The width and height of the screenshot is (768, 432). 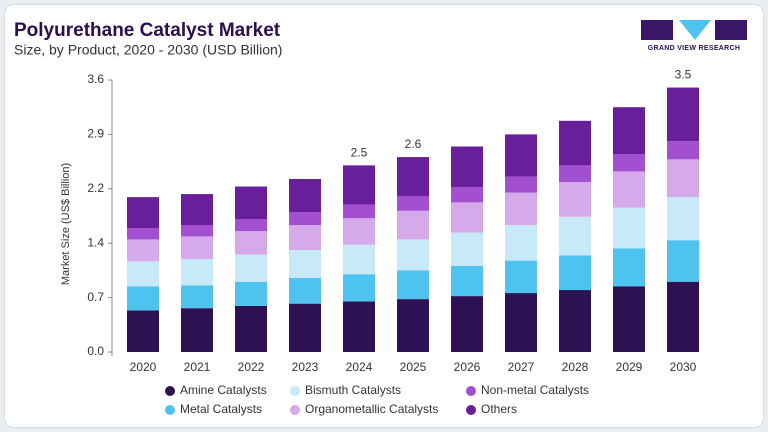 I want to click on legend-label: Organometallic Catalysts, so click(x=371, y=409).